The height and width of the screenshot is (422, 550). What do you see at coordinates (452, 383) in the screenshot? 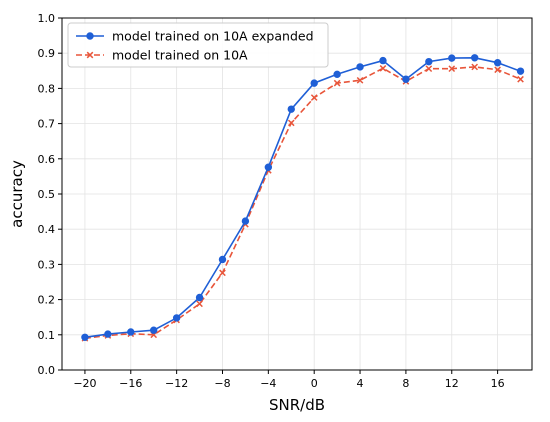
I see `x-tick-label: 12` at bounding box center [452, 383].